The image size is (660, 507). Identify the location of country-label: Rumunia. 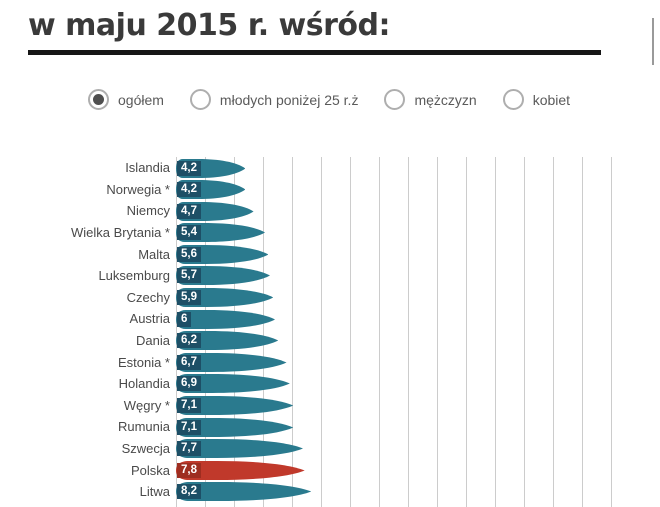
(143, 427).